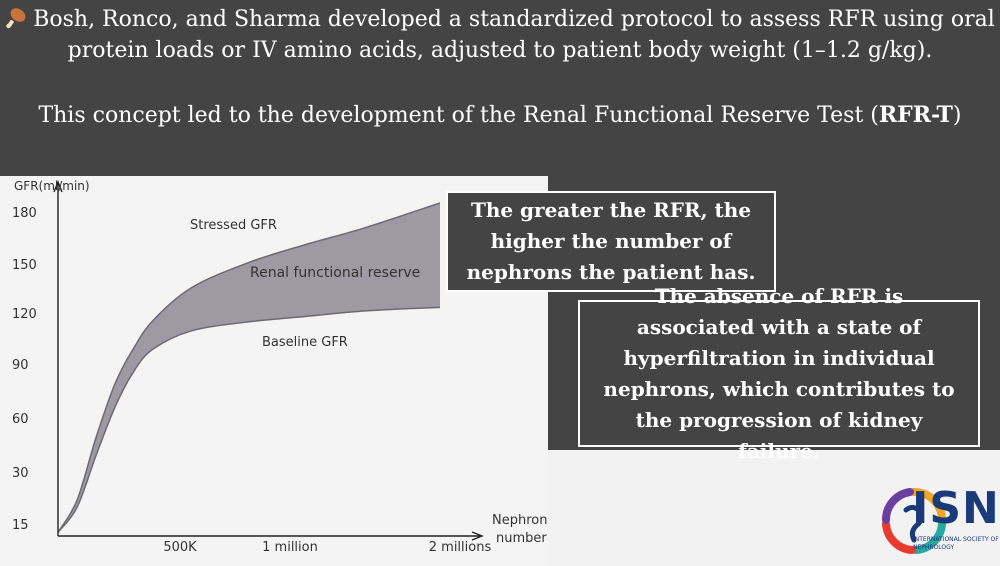  Describe the element at coordinates (477, 536) in the screenshot. I see `x-axis-arrow` at that location.